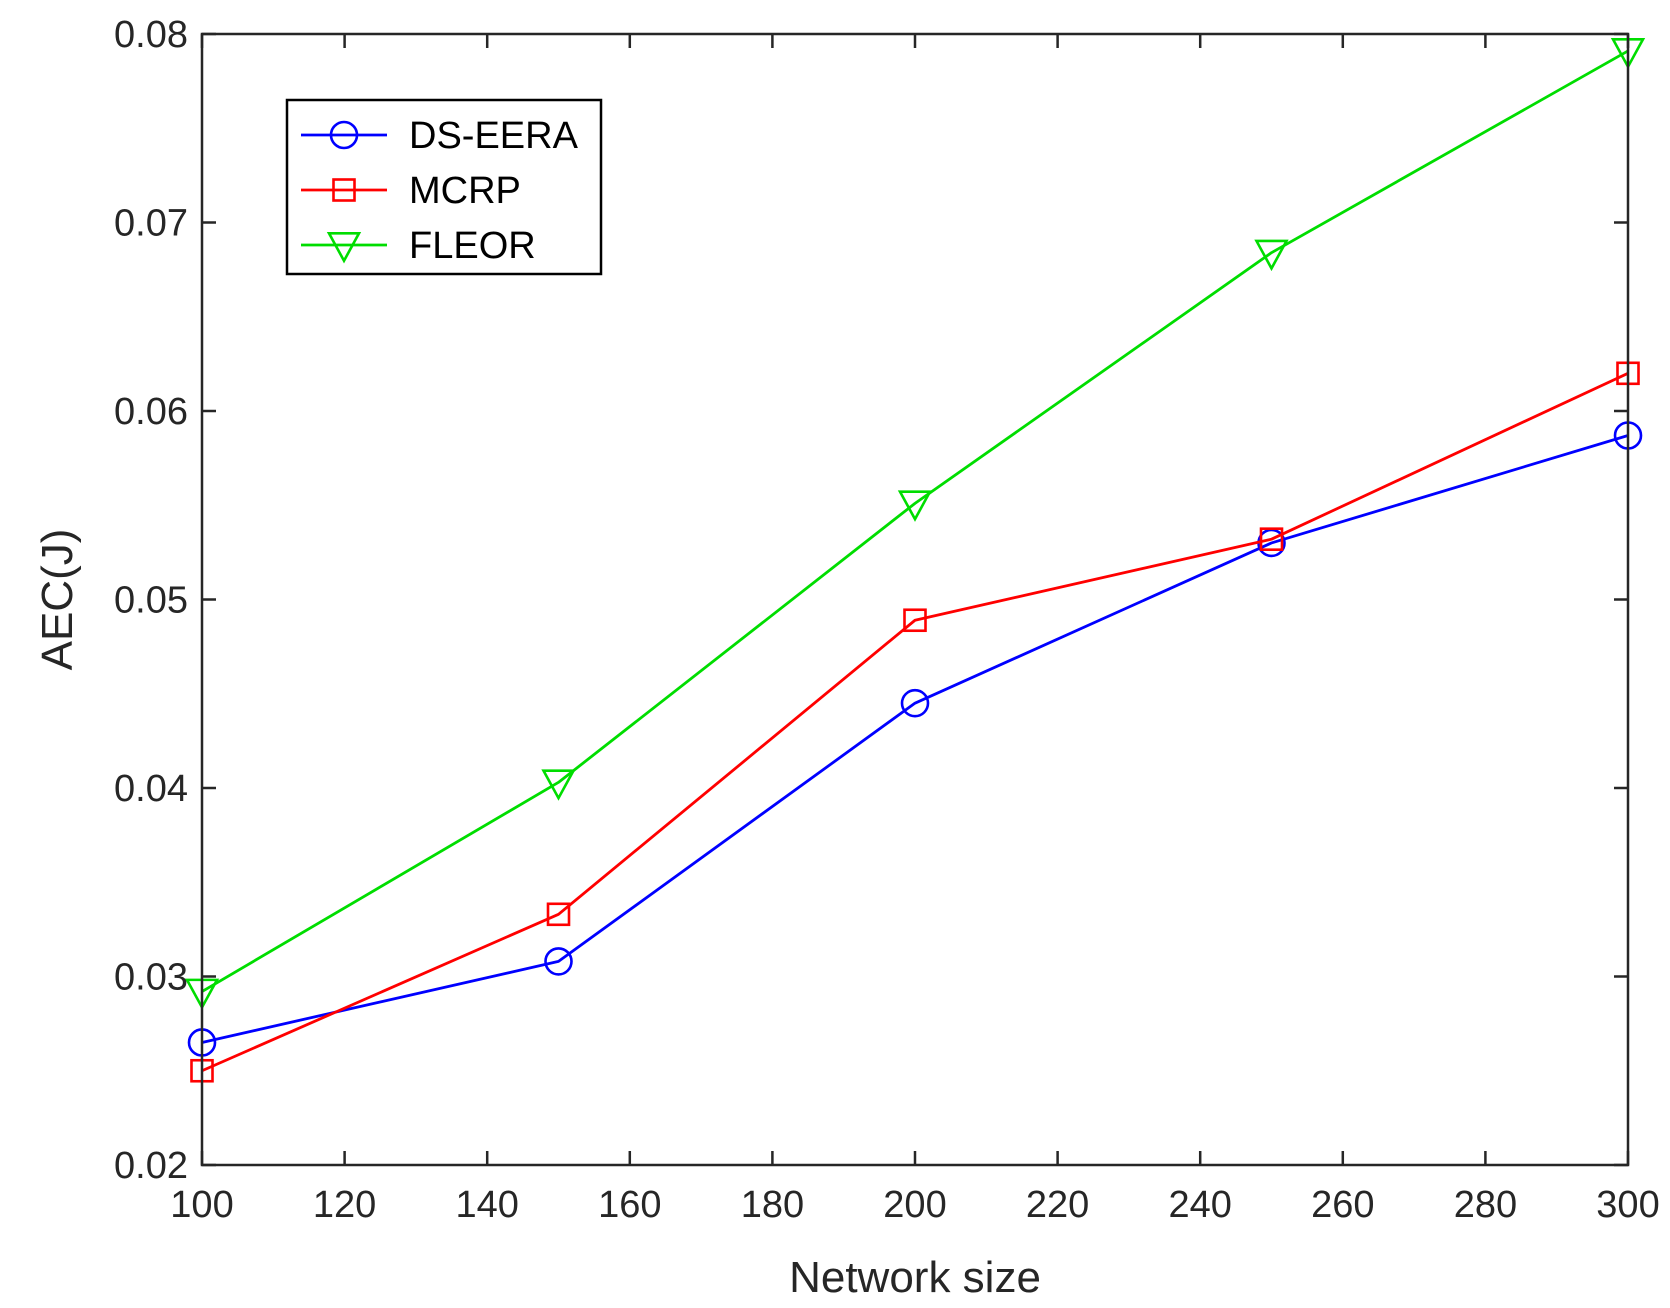 Image resolution: width=1670 pixels, height=1308 pixels. What do you see at coordinates (629, 1205) in the screenshot?
I see `x-tick-label: 160` at bounding box center [629, 1205].